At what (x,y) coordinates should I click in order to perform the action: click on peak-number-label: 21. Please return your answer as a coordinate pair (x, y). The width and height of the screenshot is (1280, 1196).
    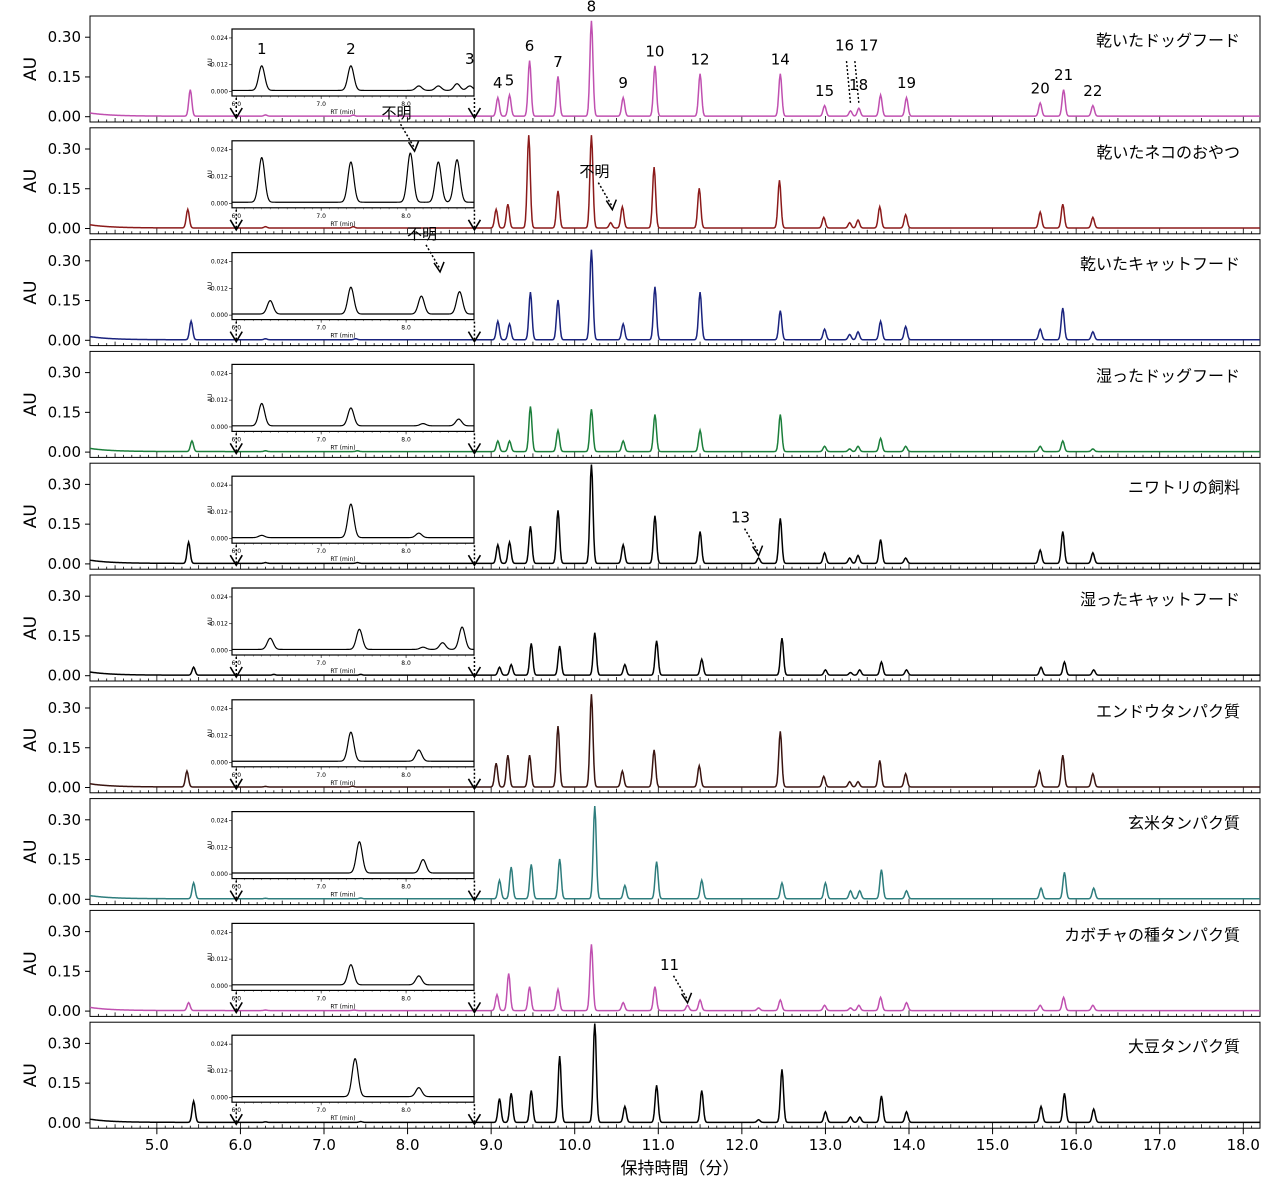
    Looking at the image, I should click on (1063, 75).